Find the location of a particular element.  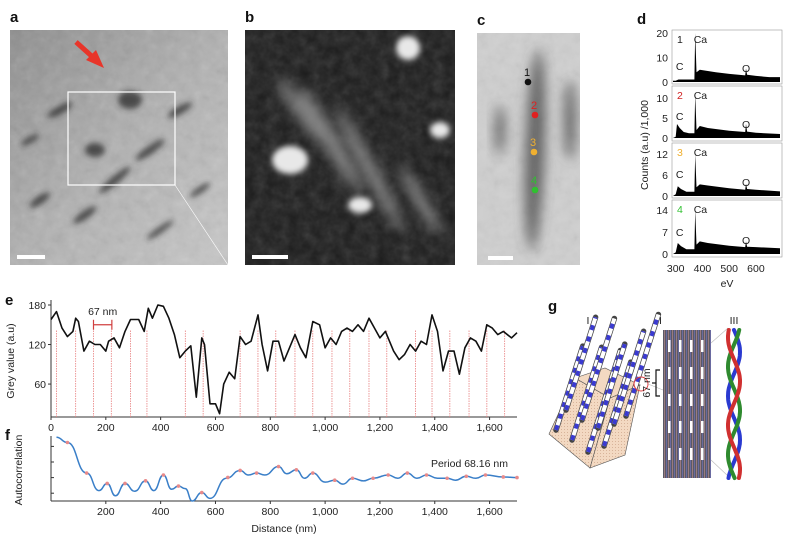

d-ylabel: Counts (a.u) /1,000 is located at coordinates (645, 145).